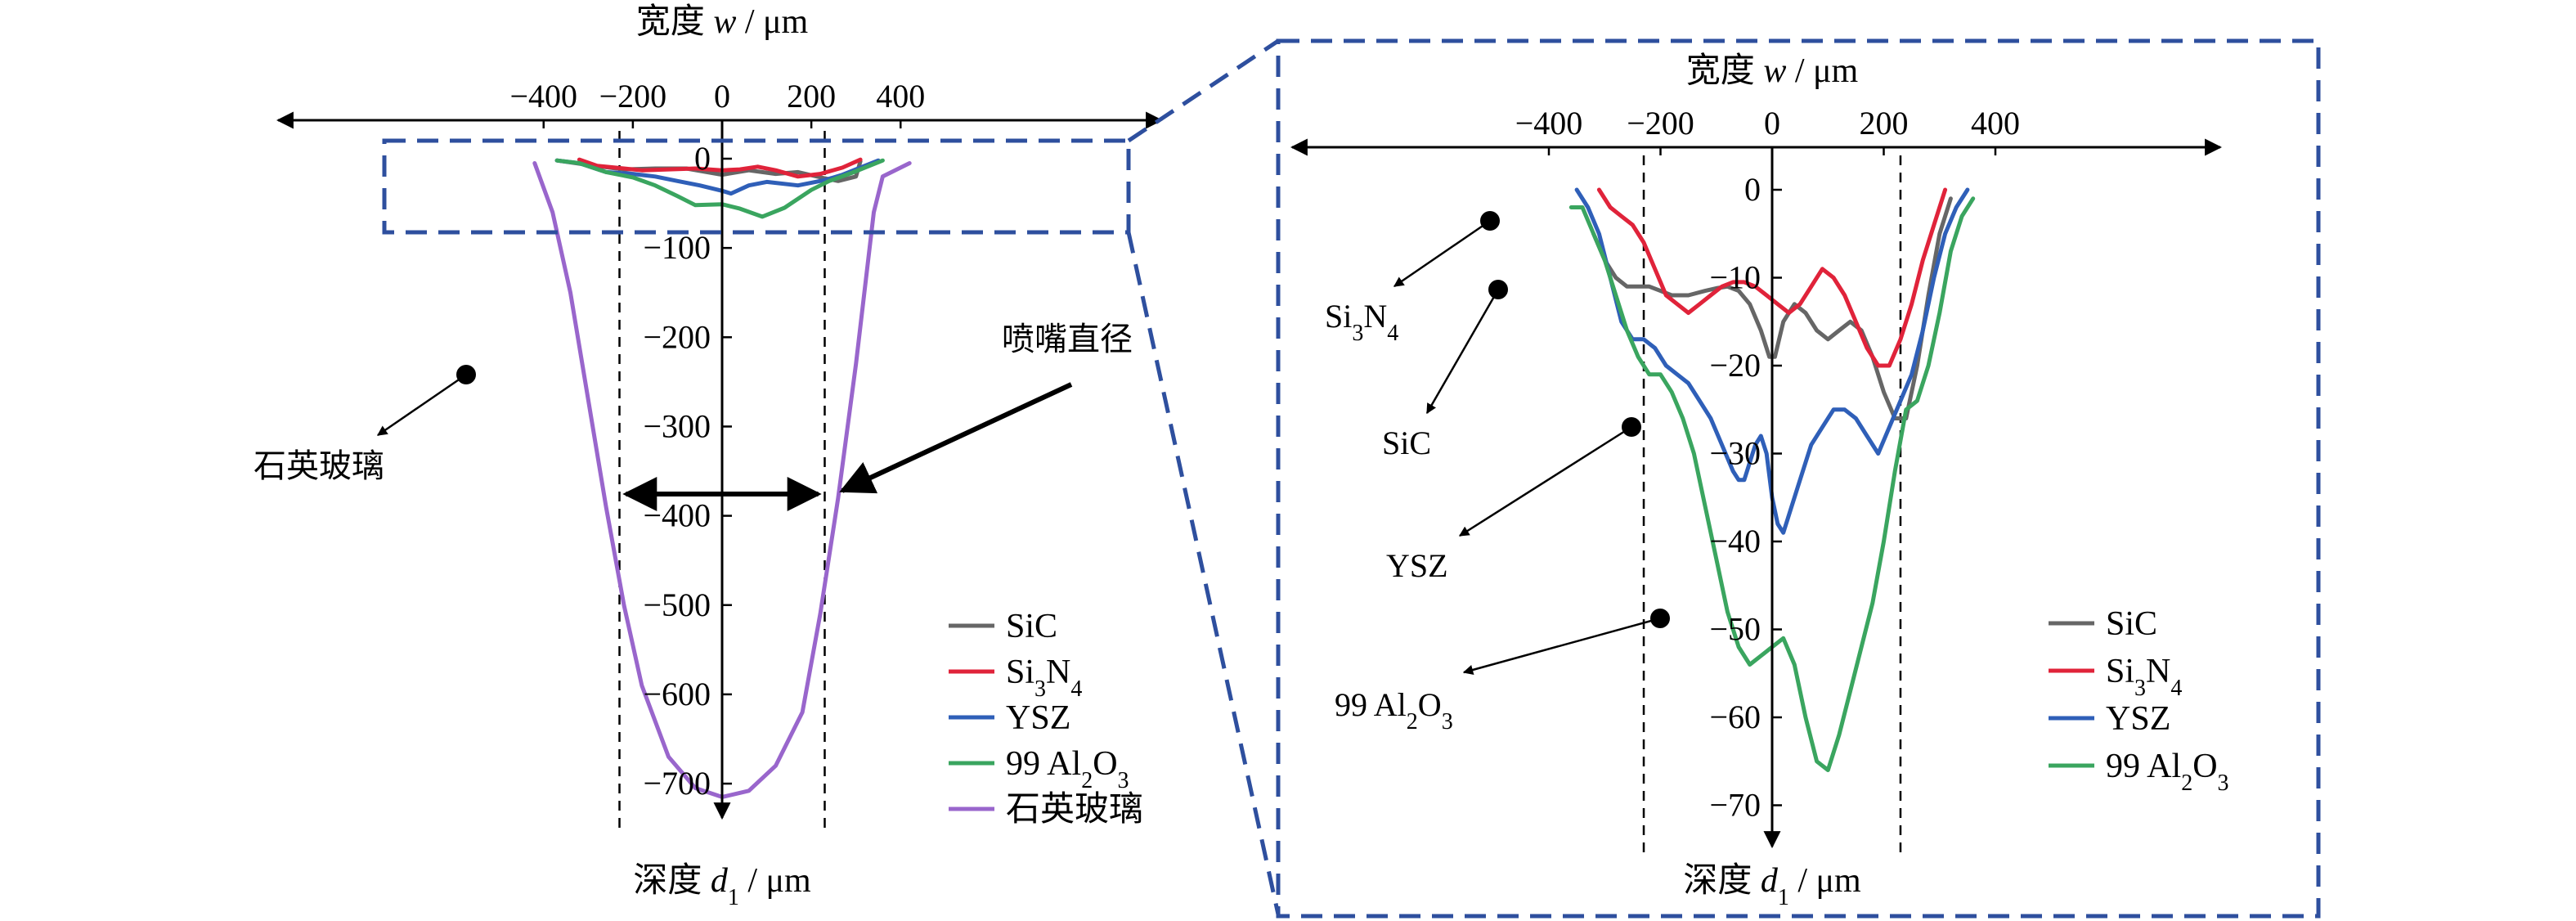  I want to click on y-tick-label: −20, so click(1735, 366).